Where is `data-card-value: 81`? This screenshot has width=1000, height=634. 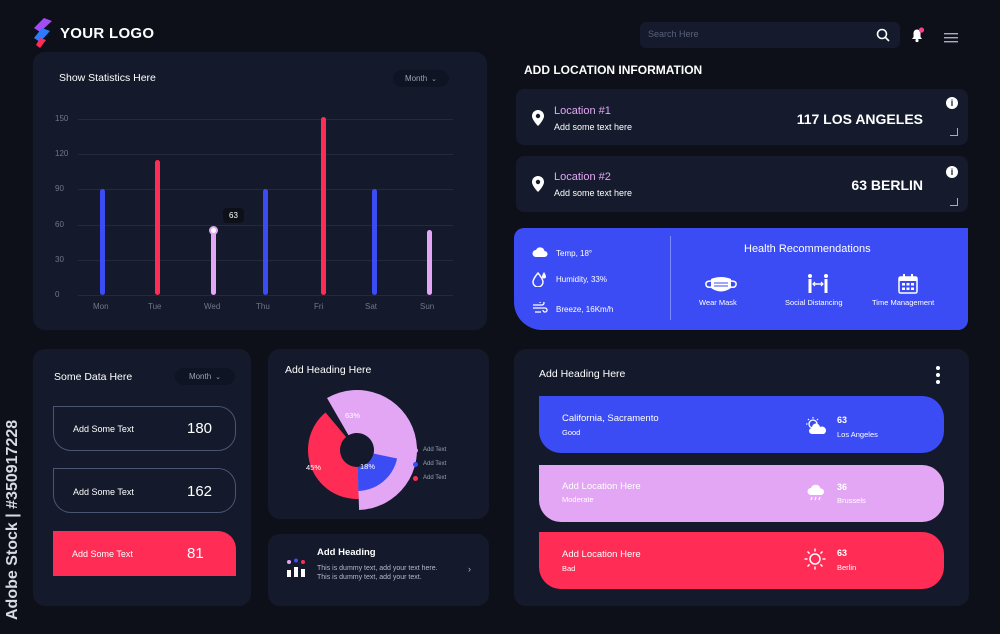 data-card-value: 81 is located at coordinates (195, 553).